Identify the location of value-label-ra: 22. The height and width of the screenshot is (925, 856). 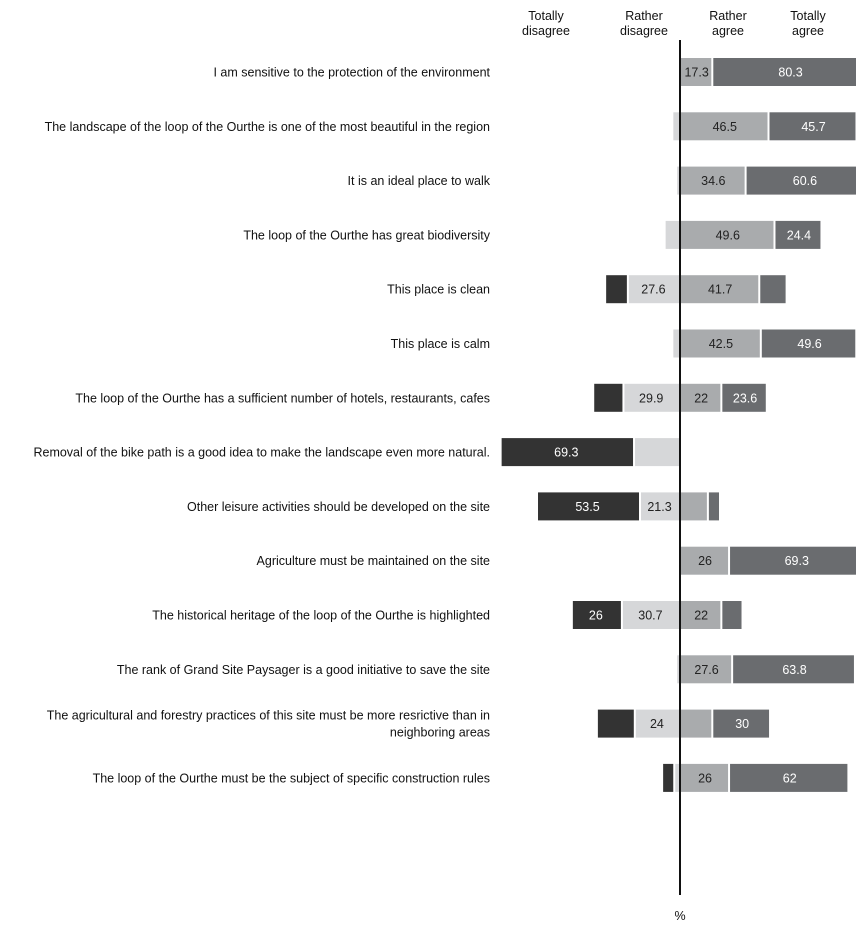
(701, 616).